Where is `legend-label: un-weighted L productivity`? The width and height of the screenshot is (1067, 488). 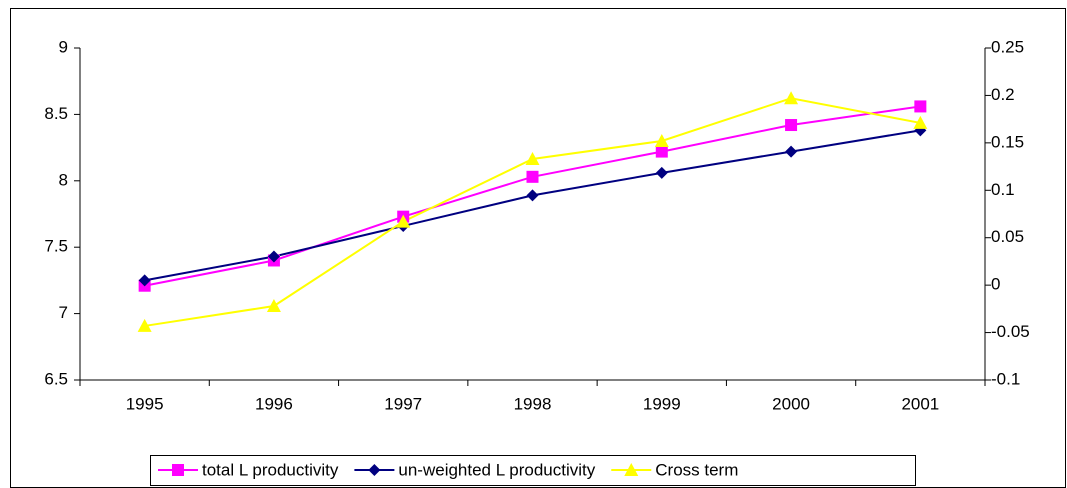 legend-label: un-weighted L productivity is located at coordinates (496, 469).